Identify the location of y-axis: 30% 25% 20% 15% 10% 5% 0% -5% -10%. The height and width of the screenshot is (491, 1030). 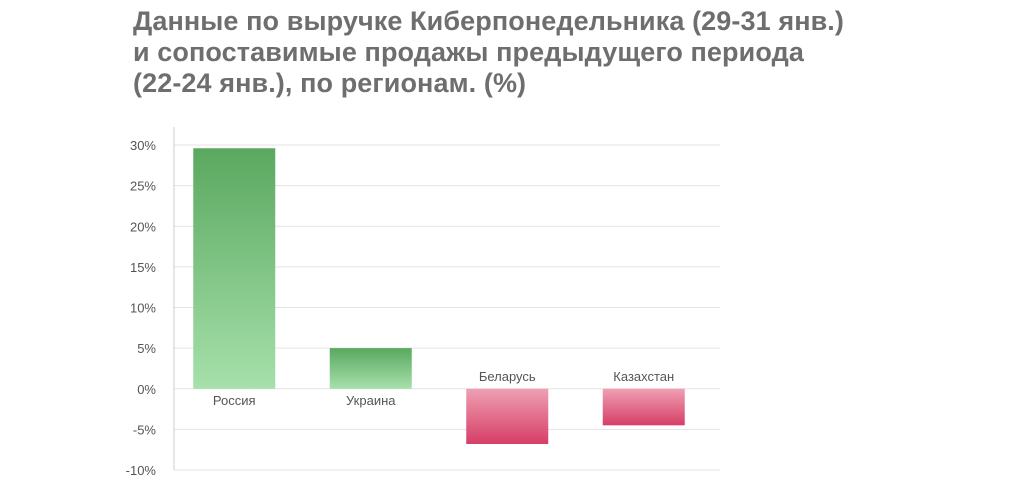
(150, 302).